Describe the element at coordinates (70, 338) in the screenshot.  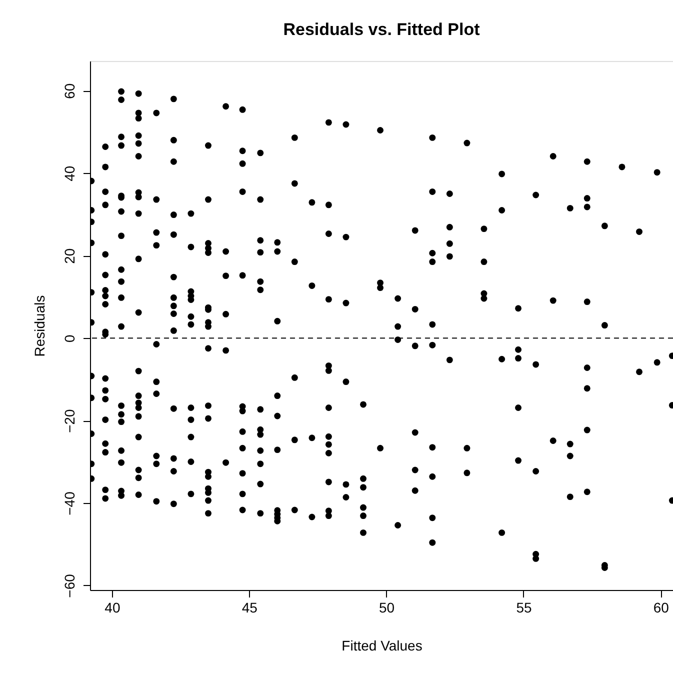
I see `y-tick-label: 0` at that location.